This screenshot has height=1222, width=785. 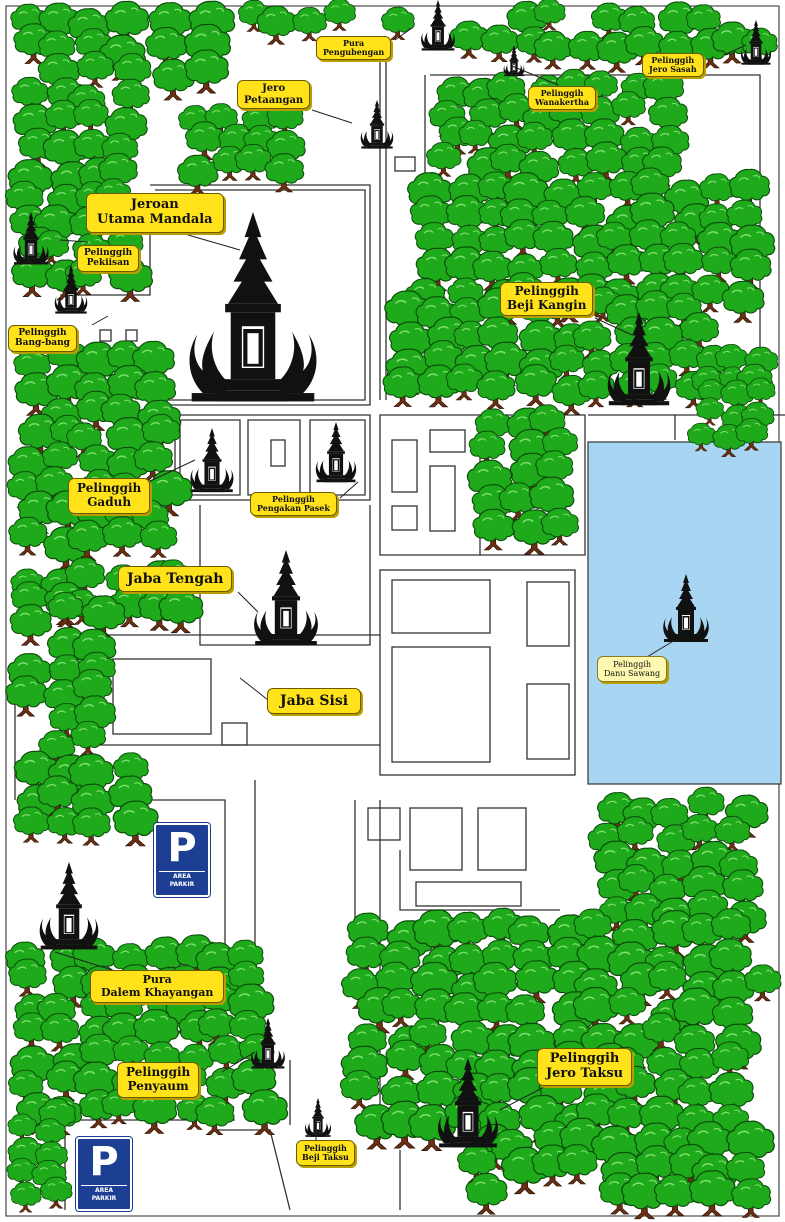 What do you see at coordinates (158, 1080) in the screenshot?
I see `label-pelinggih-penyaum: Pelinggih Penyaum` at bounding box center [158, 1080].